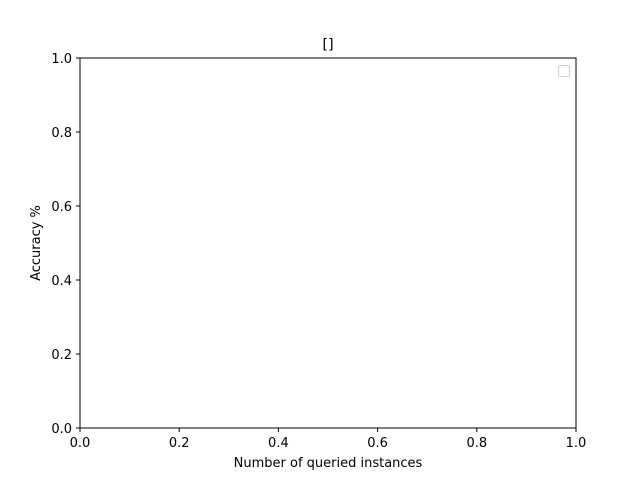  Describe the element at coordinates (328, 463) in the screenshot. I see `x-axis-label: Number of queried instances` at that location.